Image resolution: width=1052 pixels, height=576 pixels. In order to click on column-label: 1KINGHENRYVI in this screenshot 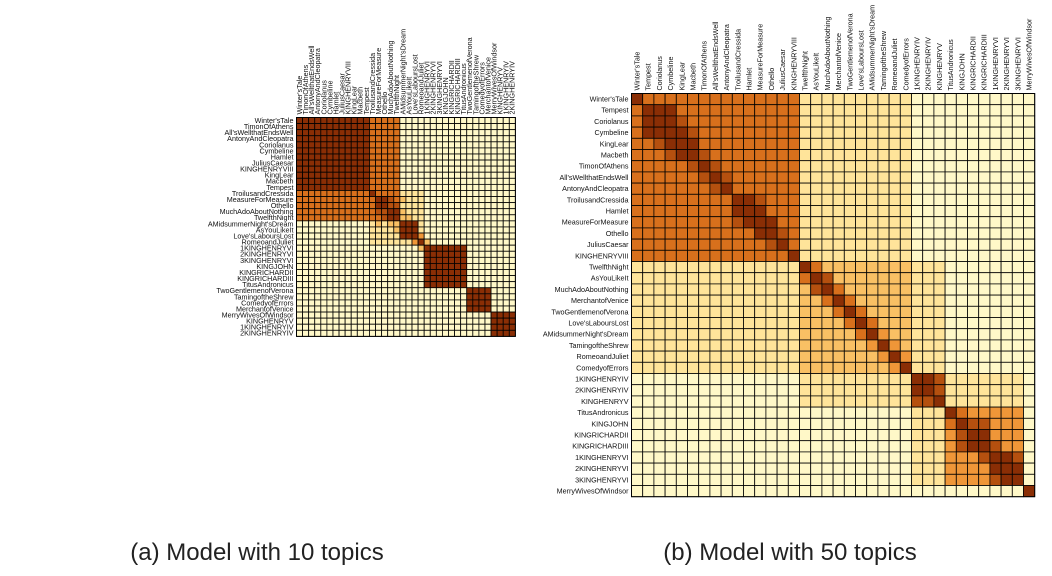, I will do `click(427, 87)`.